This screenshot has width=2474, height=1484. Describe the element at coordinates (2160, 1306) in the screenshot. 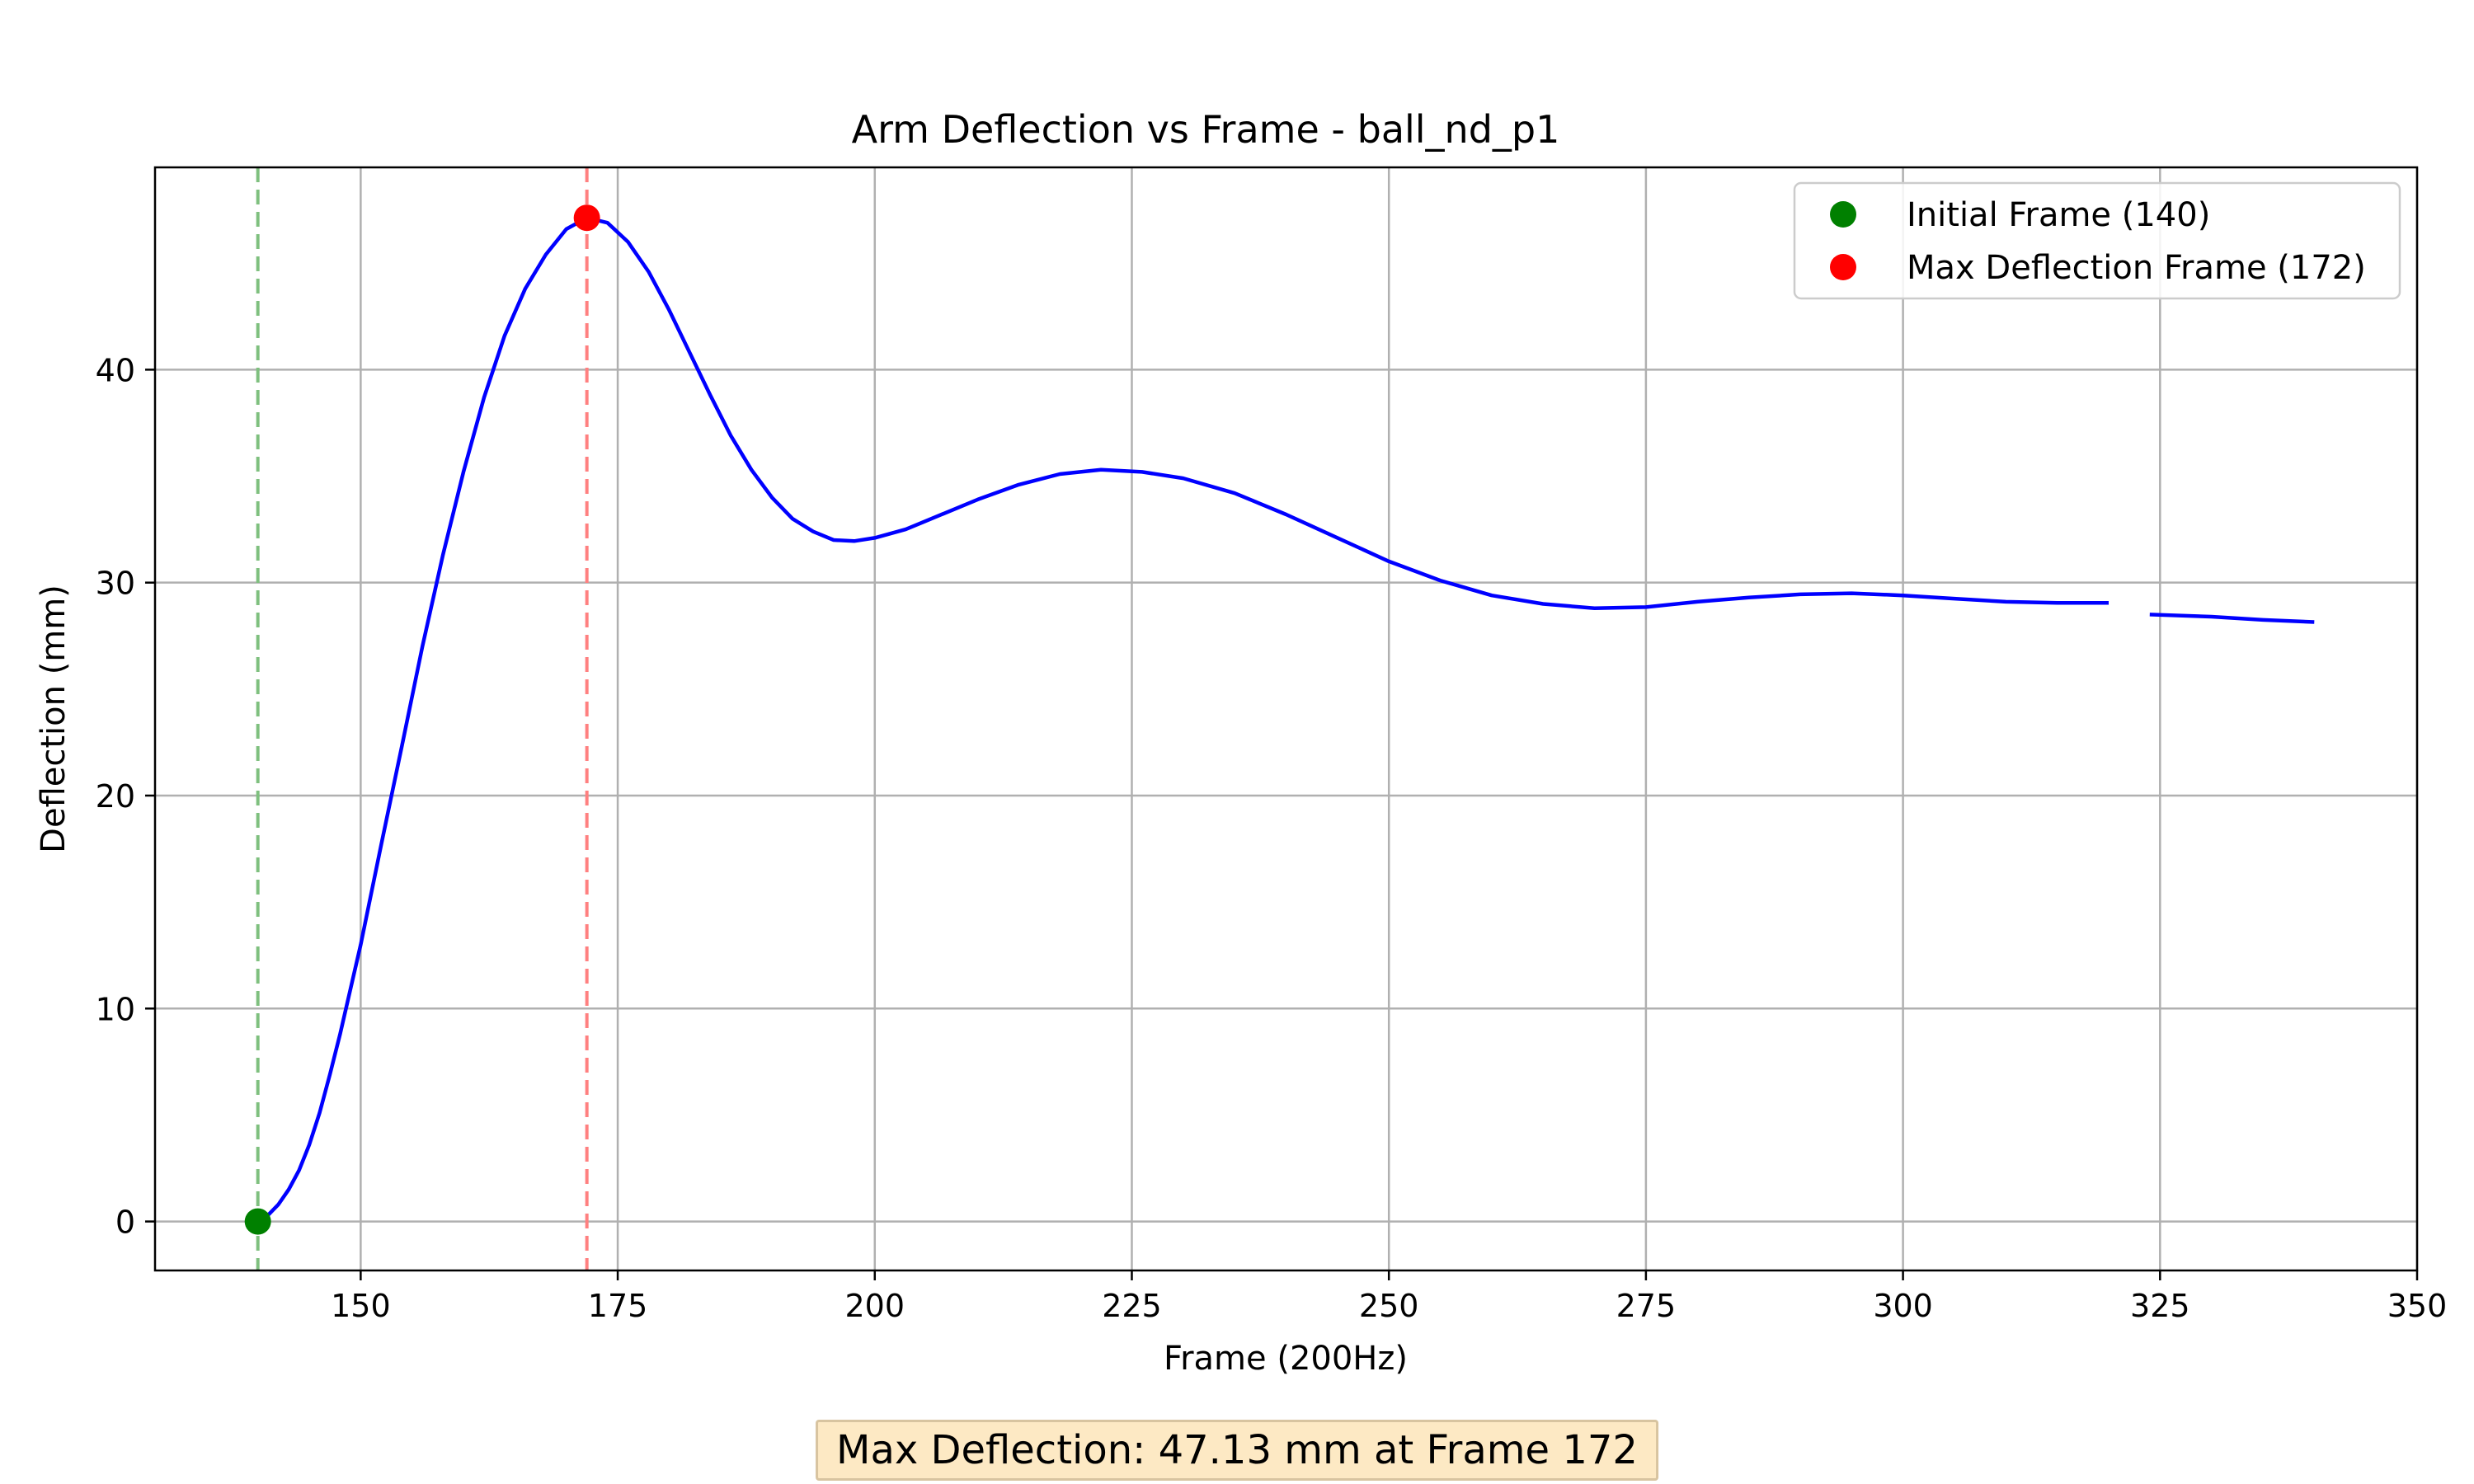

I see `x-tick-label: 325` at that location.